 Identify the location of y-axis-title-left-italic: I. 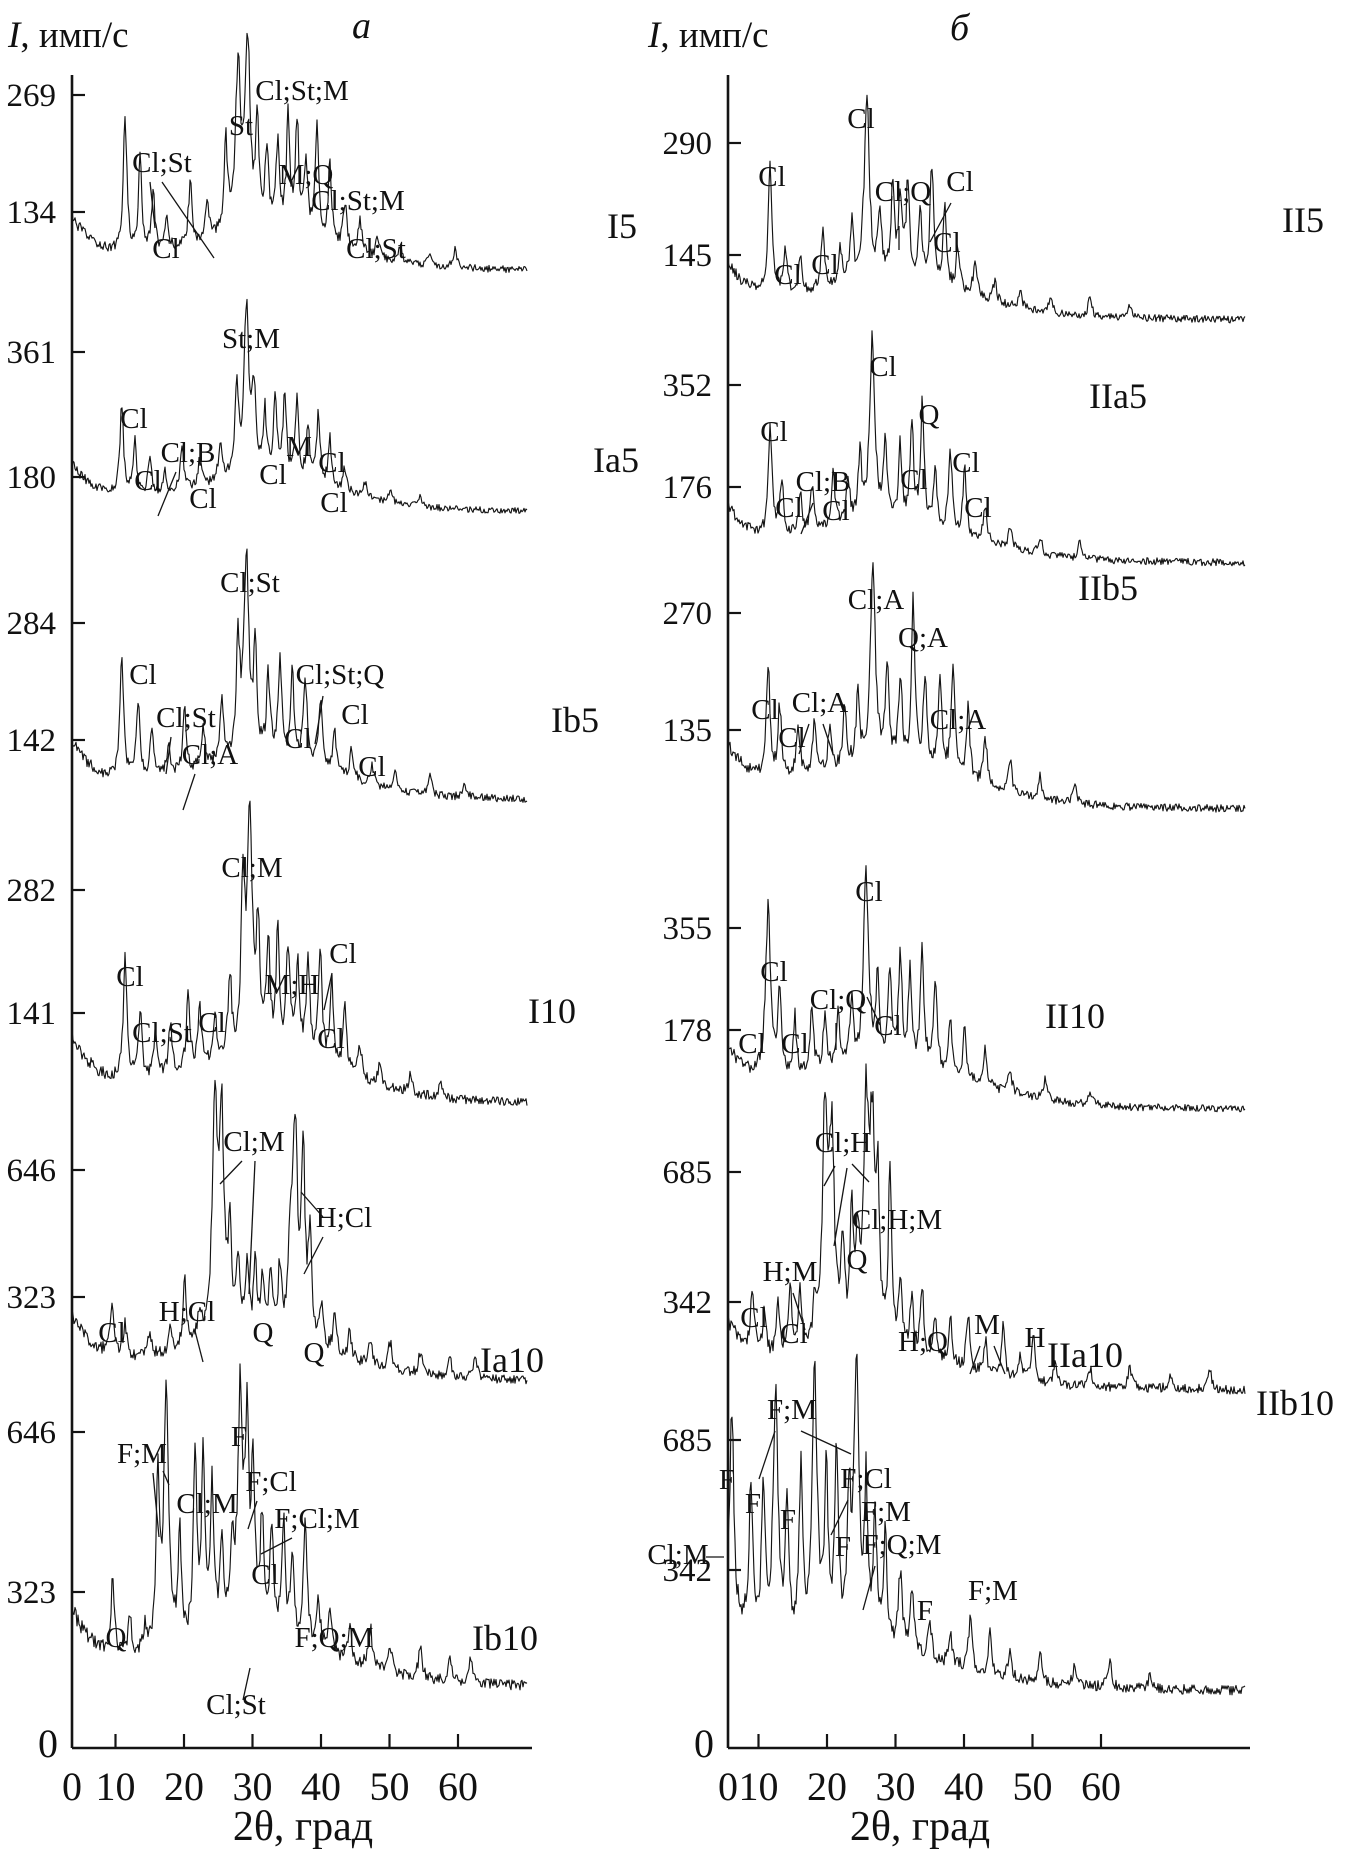
(14, 35).